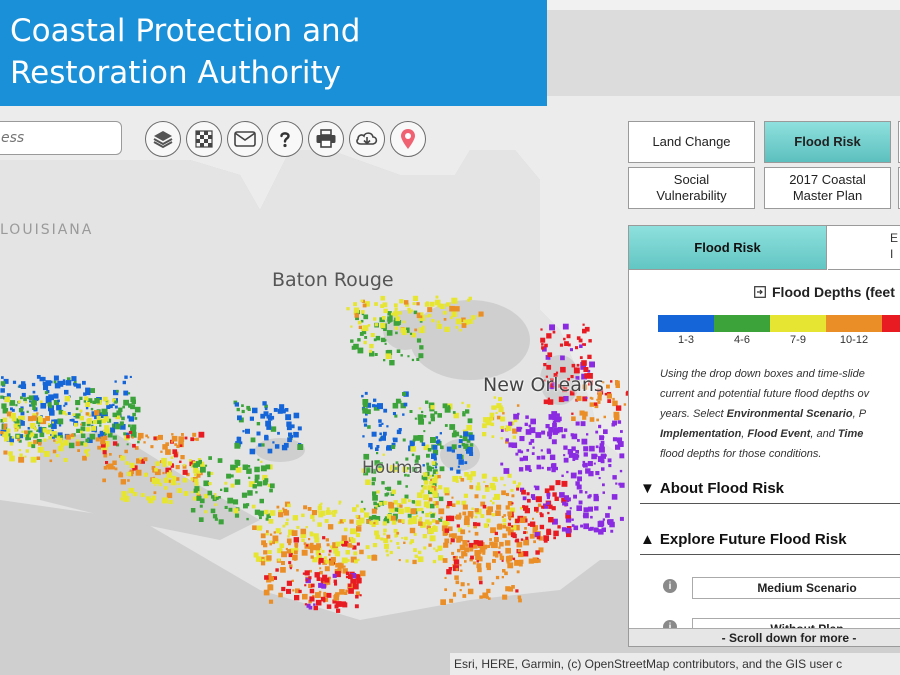 Image resolution: width=900 pixels, height=675 pixels. I want to click on legend-label: 4-6, so click(742, 340).